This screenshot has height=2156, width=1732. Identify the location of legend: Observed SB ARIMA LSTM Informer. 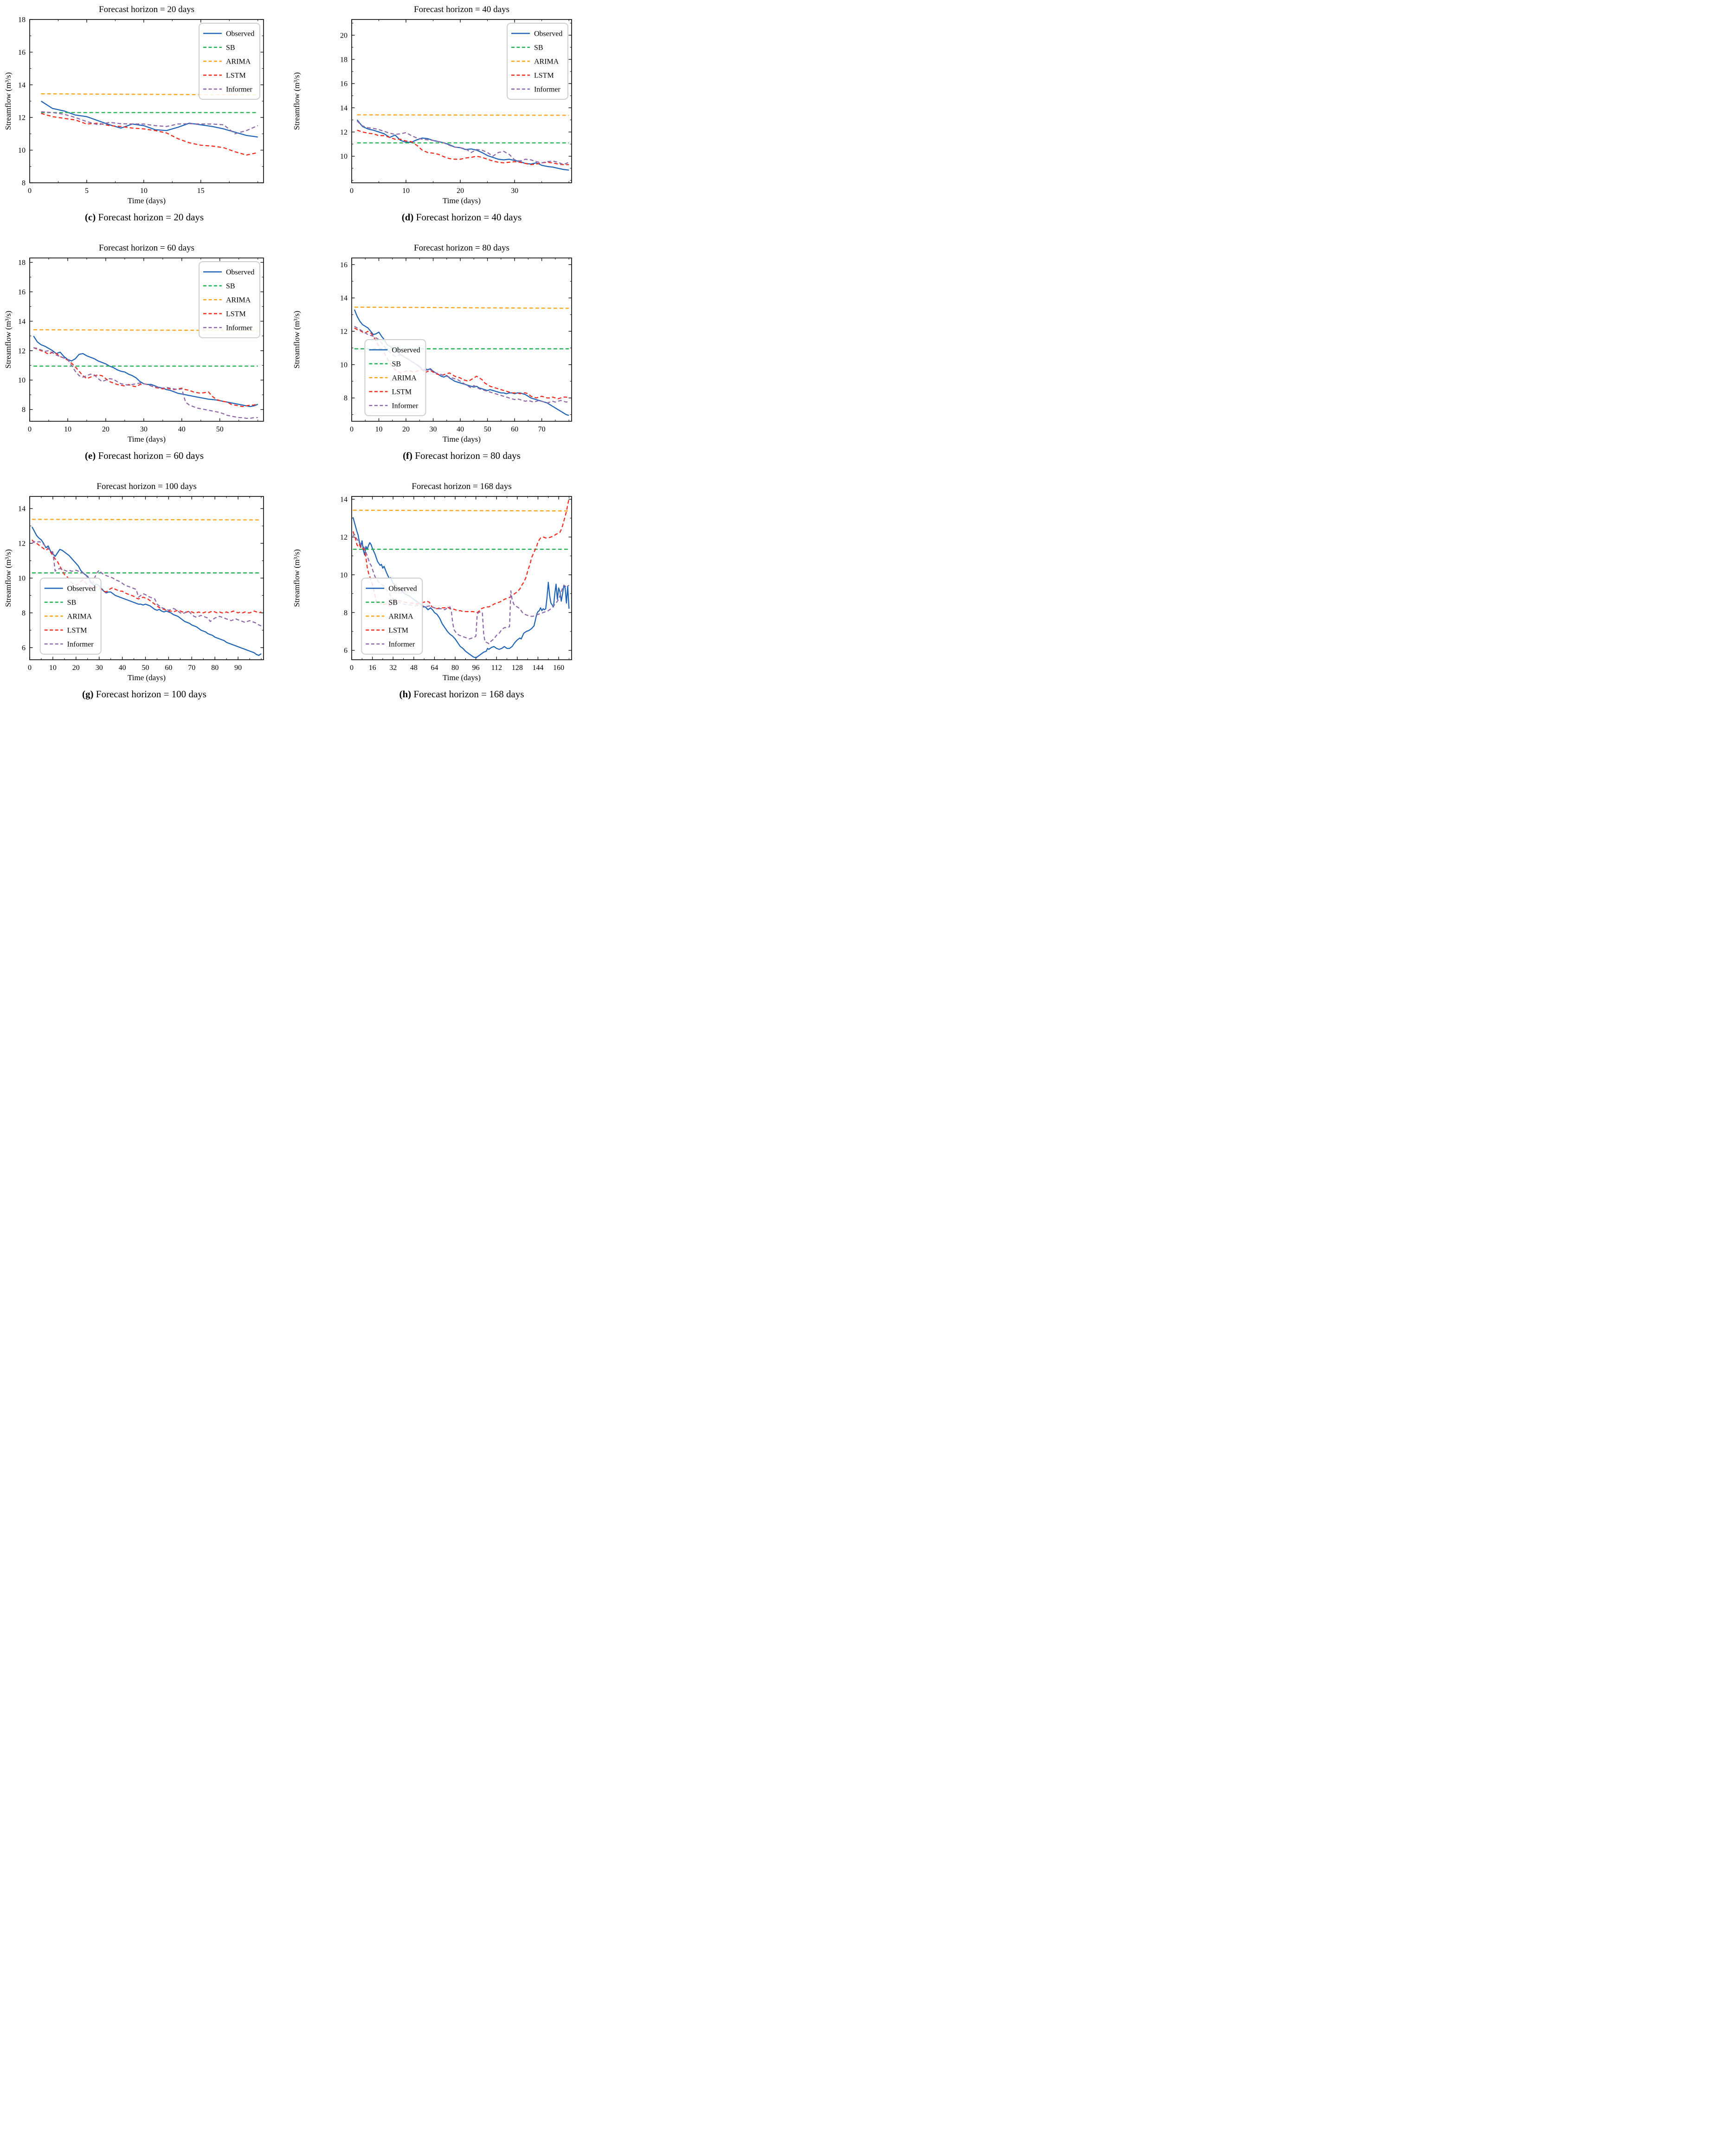
(70, 616).